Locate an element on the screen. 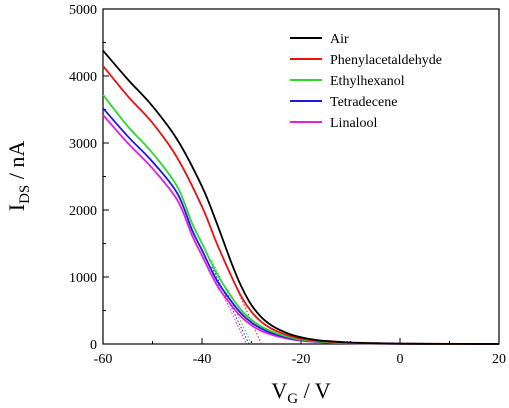 This screenshot has height=408, width=509. extrapolation-lines is located at coordinates (236, 294).